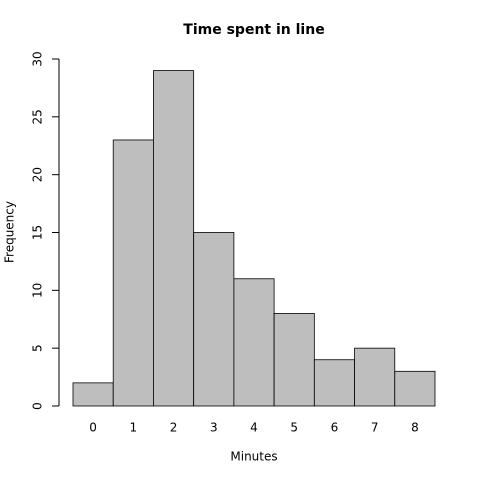  Describe the element at coordinates (174, 428) in the screenshot. I see `x-tick-label: 2` at that location.